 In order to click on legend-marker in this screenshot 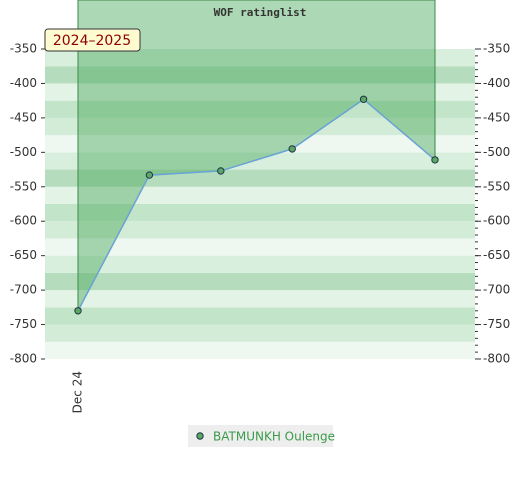, I will do `click(200, 436)`.